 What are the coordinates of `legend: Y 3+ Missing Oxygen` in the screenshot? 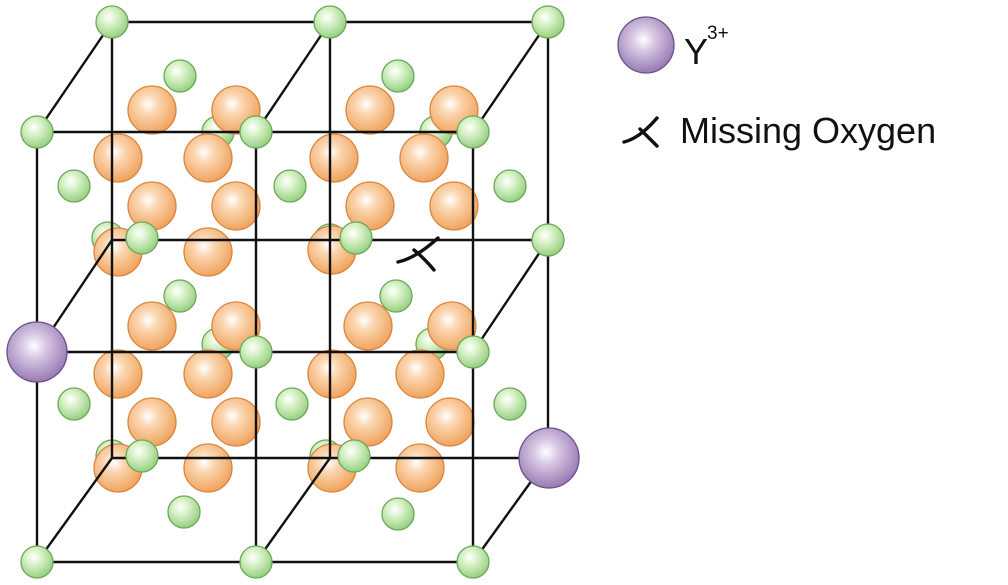 It's located at (776, 83).